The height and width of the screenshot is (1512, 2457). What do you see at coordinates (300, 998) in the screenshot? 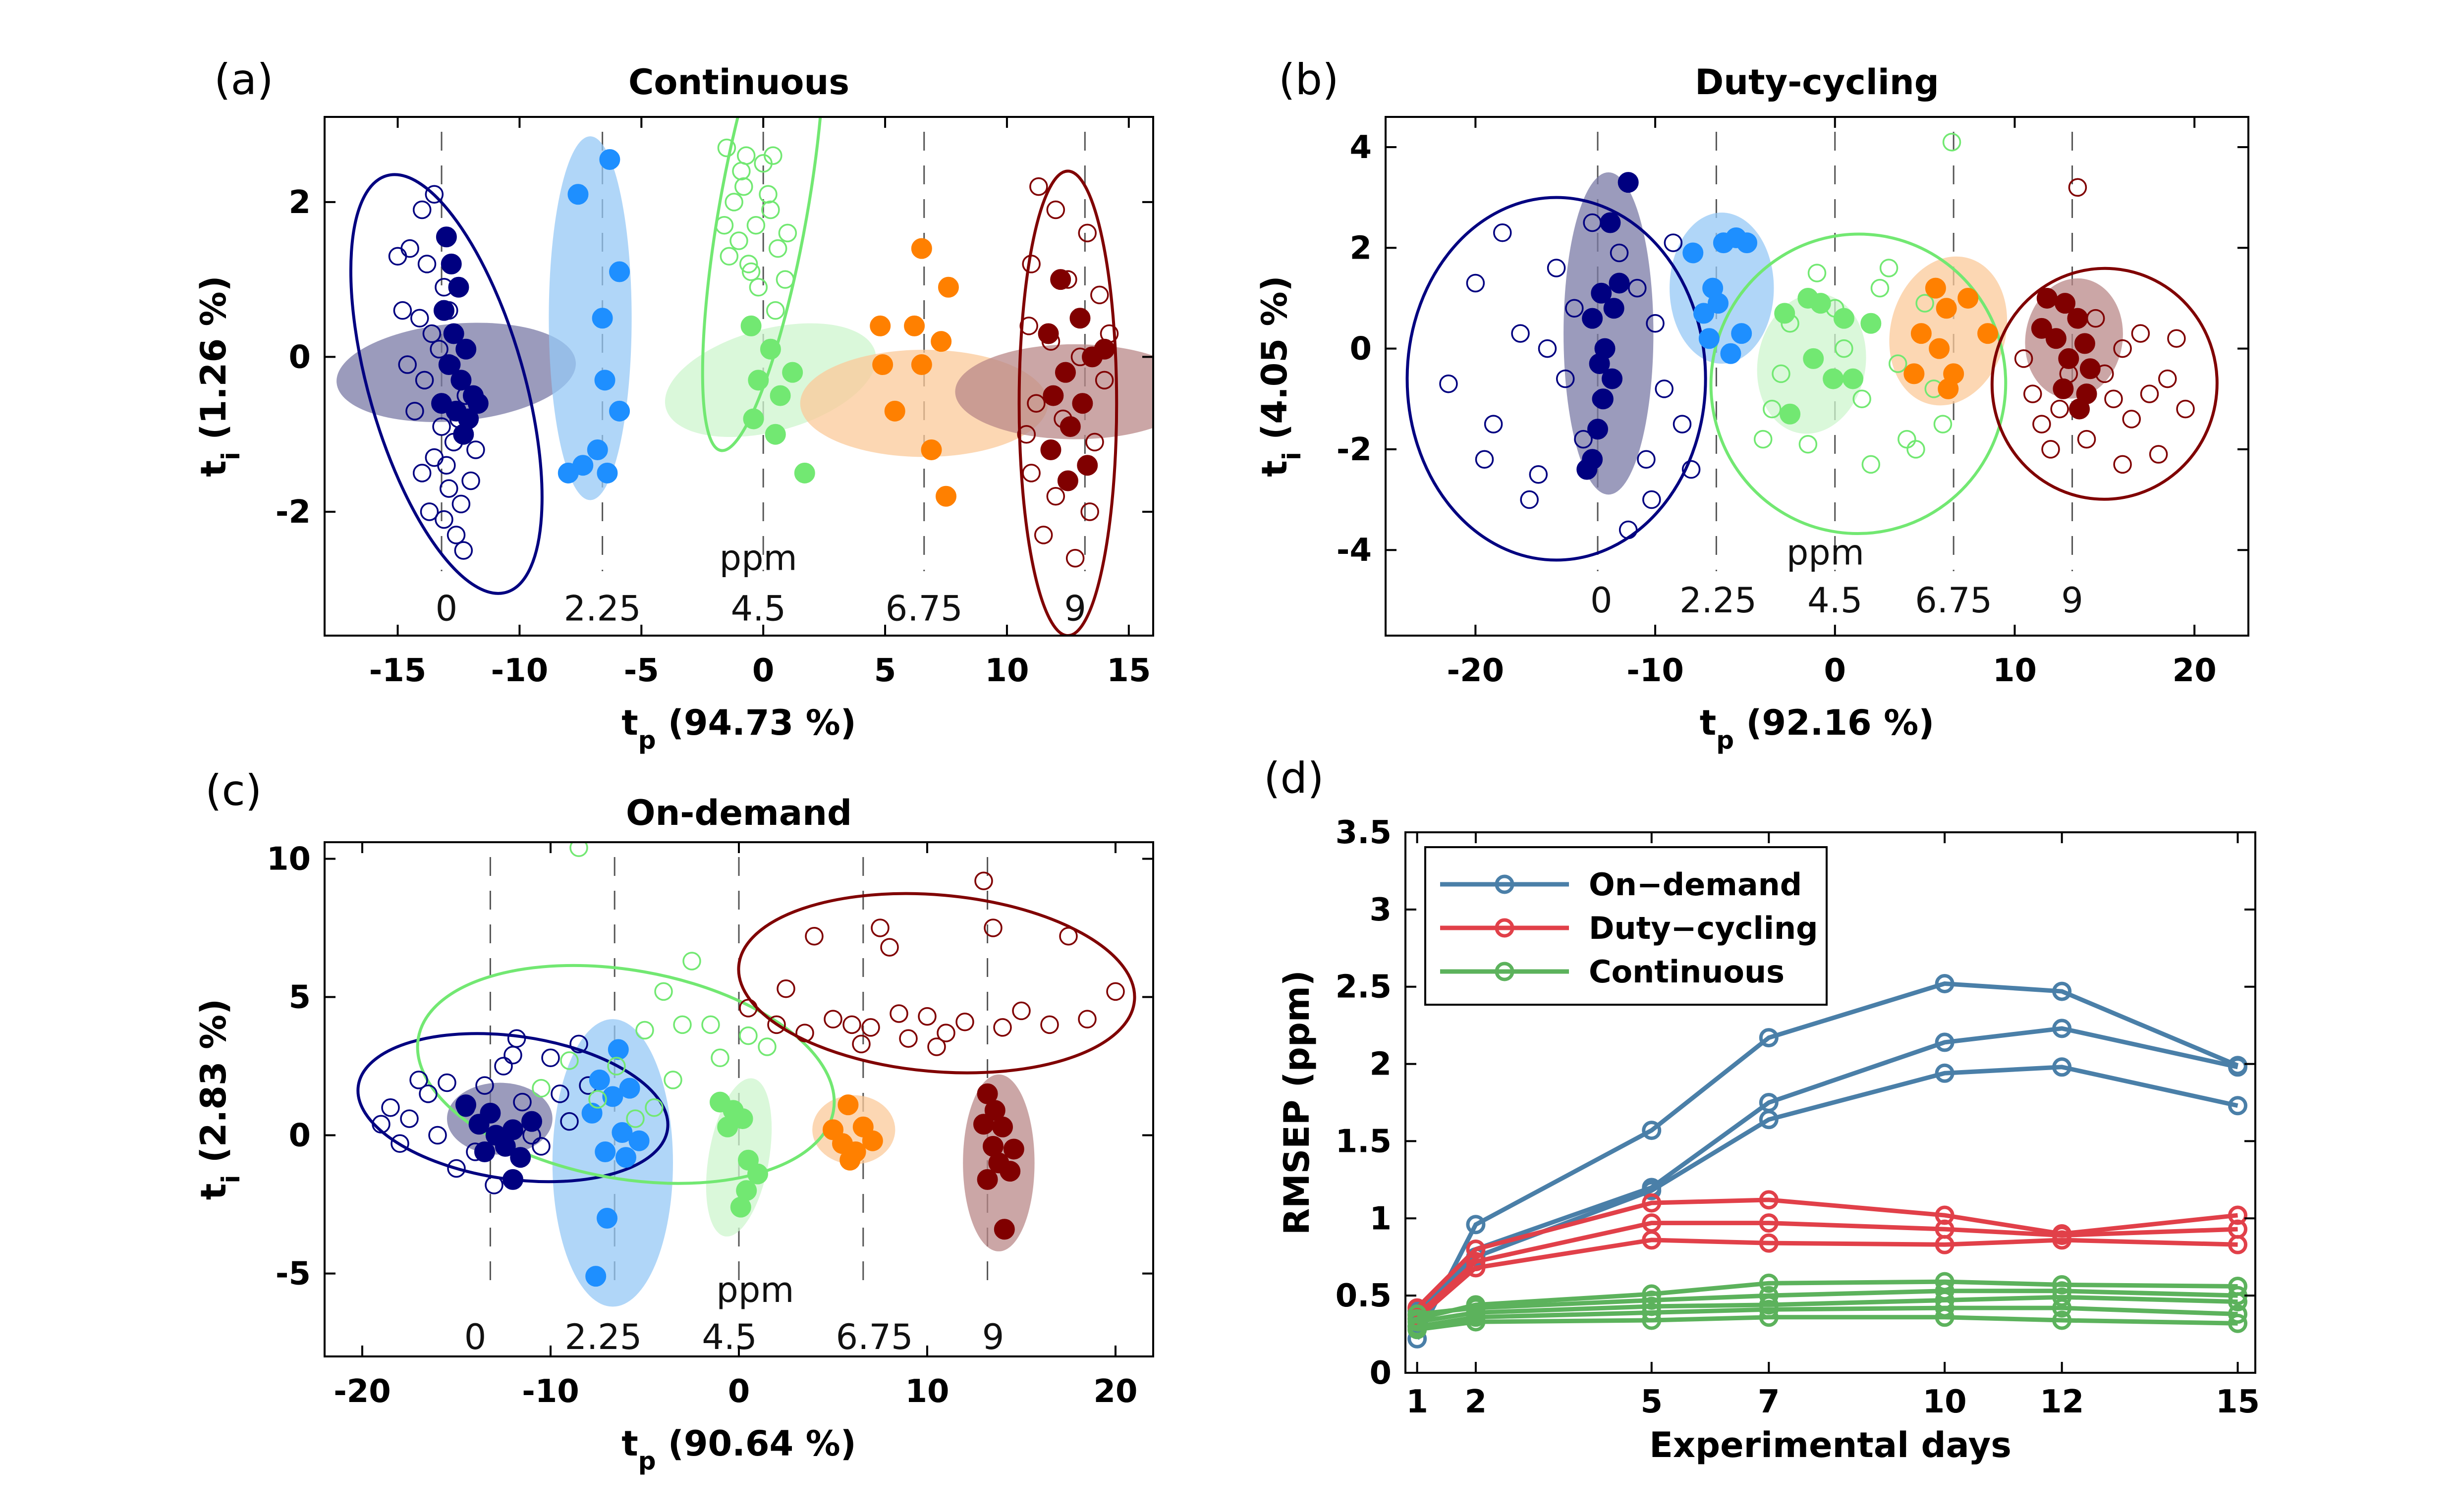
I see `y-tick-label: 5` at bounding box center [300, 998].